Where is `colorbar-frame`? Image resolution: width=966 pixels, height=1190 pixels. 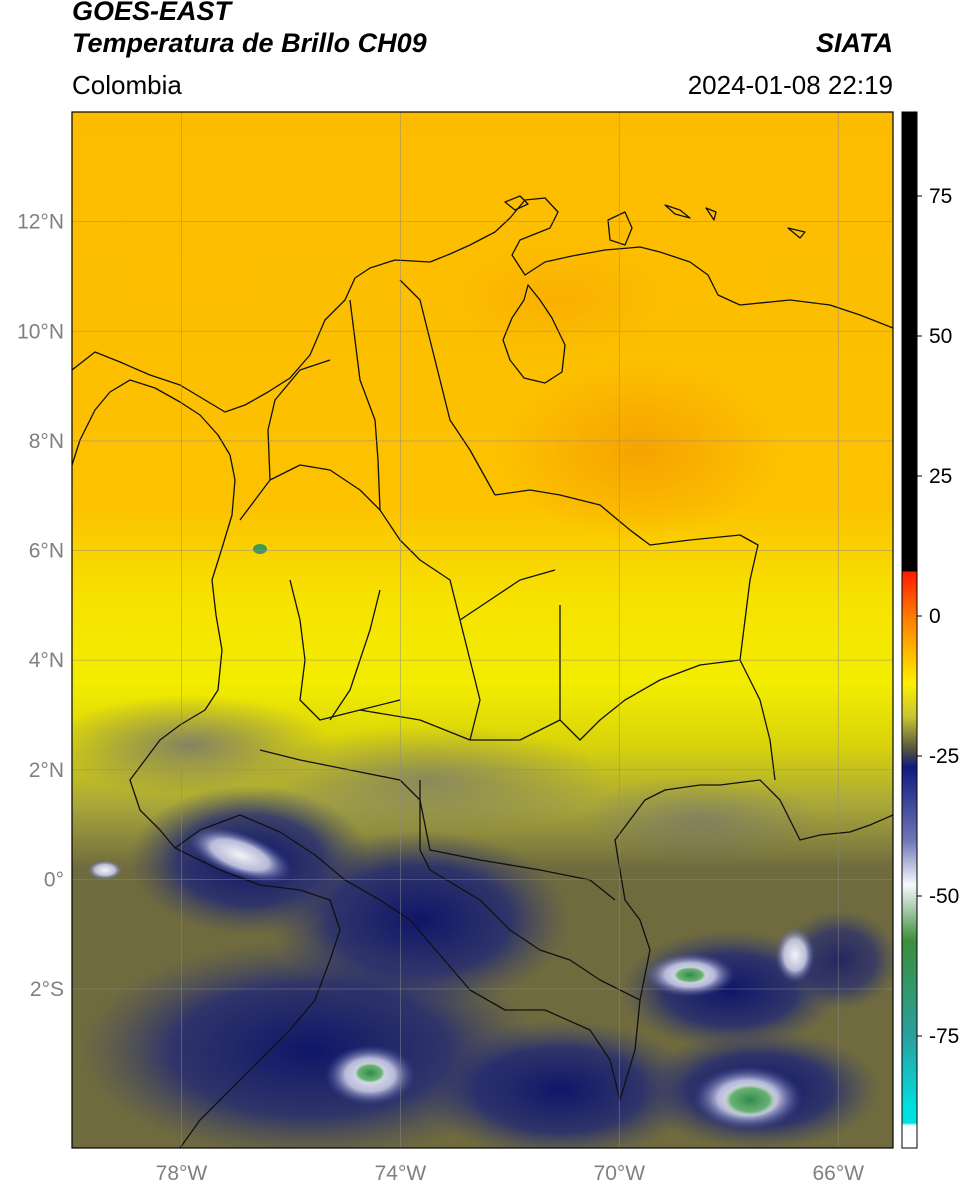
colorbar-frame is located at coordinates (909, 630).